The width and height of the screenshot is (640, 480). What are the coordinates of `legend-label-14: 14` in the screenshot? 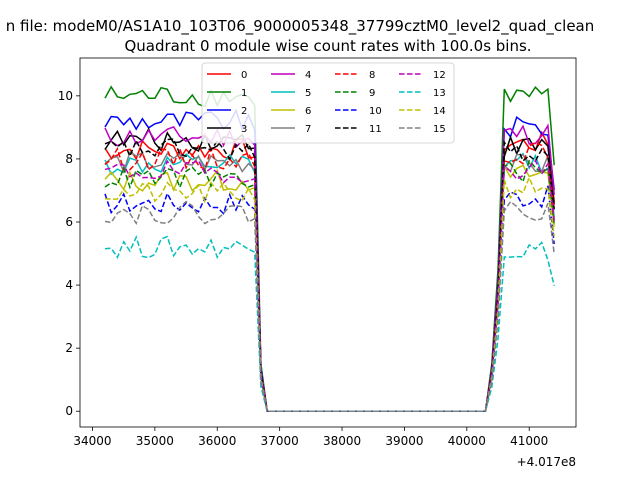 It's located at (439, 111).